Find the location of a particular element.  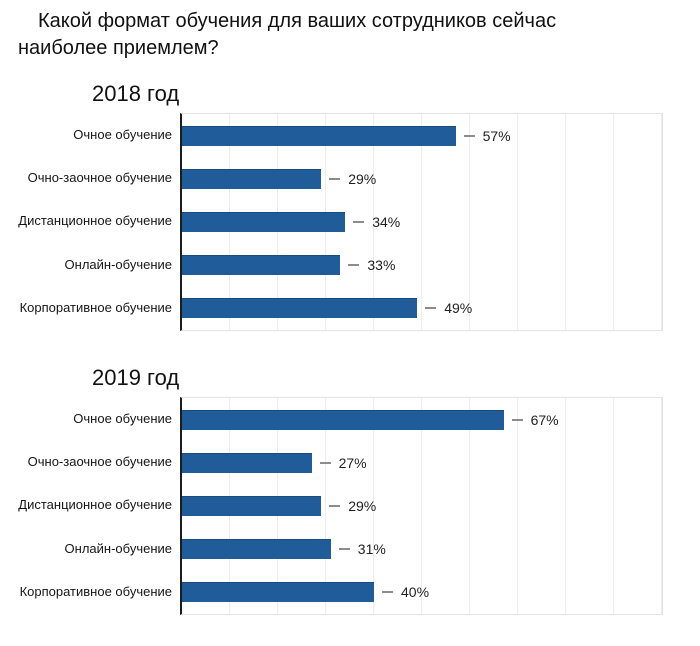

value-label: 57% is located at coordinates (496, 135).